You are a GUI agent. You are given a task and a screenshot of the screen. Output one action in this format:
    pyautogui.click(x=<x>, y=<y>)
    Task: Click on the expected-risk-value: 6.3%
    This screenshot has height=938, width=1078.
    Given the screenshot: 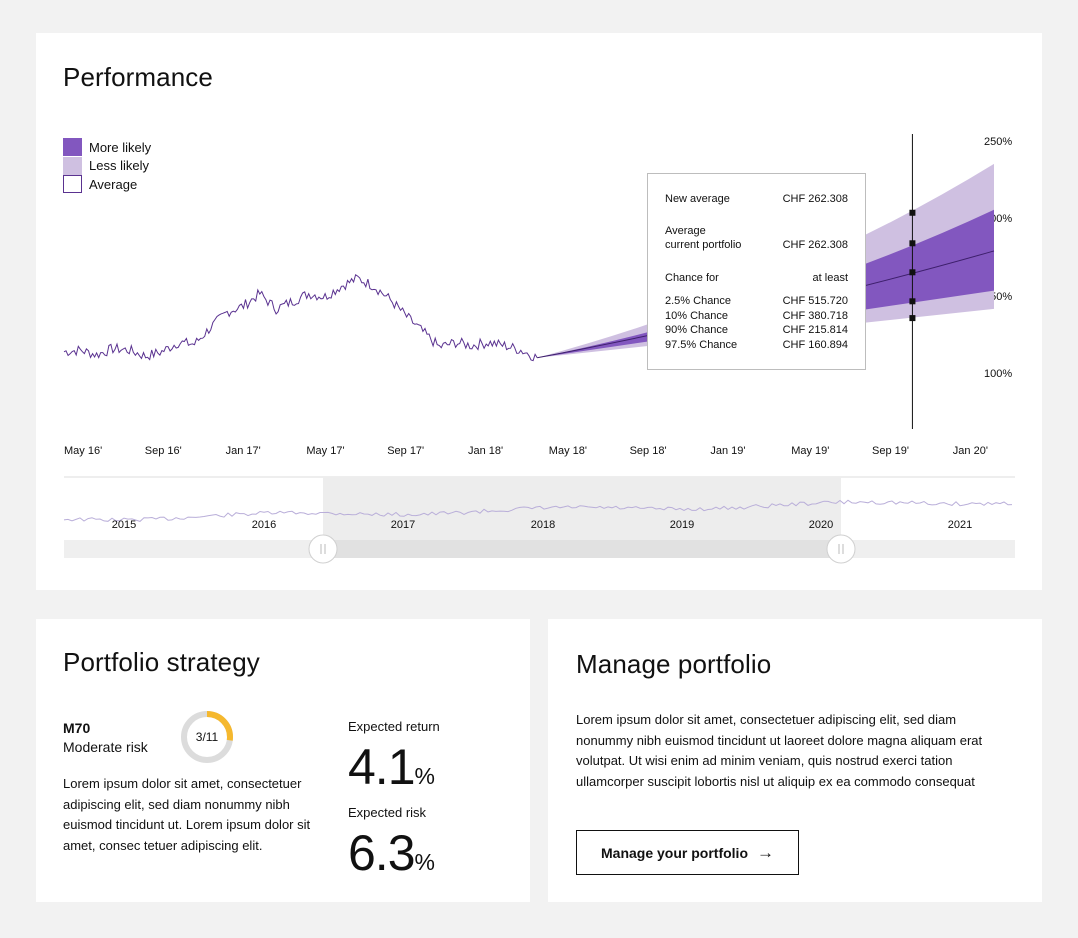 What is the action you would take?
    pyautogui.click(x=391, y=857)
    